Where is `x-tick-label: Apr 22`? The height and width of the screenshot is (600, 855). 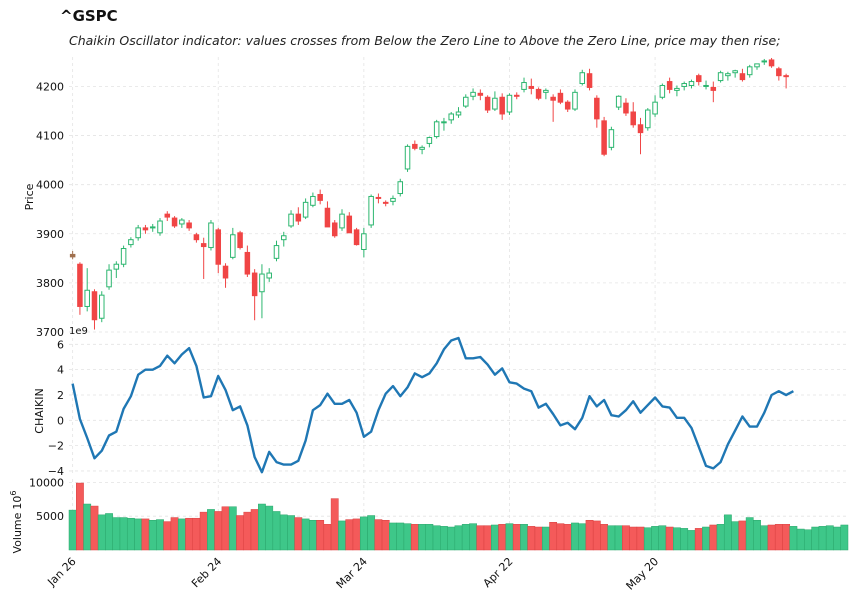
x-tick-label: Apr 22 is located at coordinates (498, 572).